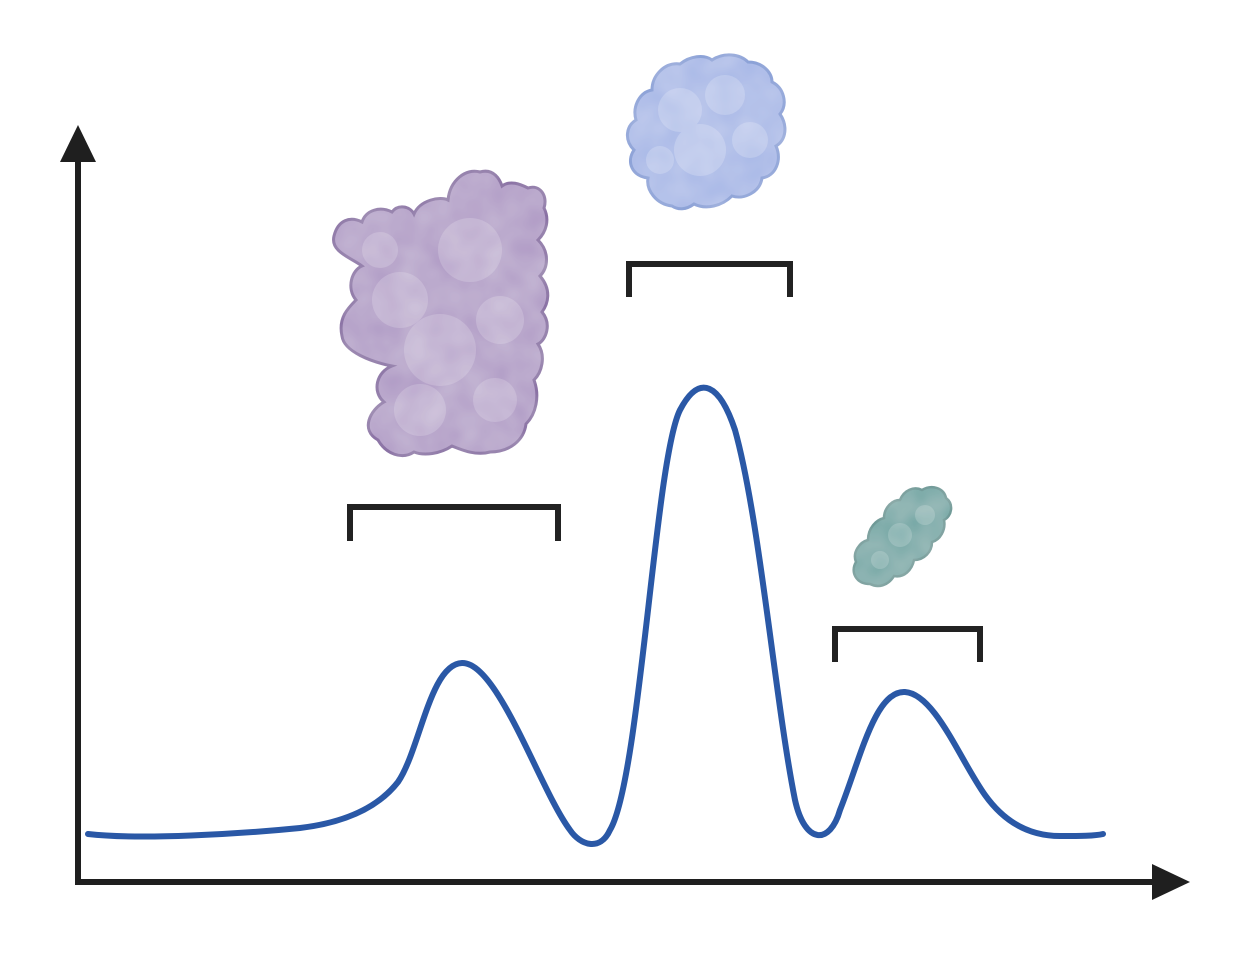 The image size is (1244, 954). Describe the element at coordinates (902, 537) in the screenshot. I see `small-protein-icon` at that location.